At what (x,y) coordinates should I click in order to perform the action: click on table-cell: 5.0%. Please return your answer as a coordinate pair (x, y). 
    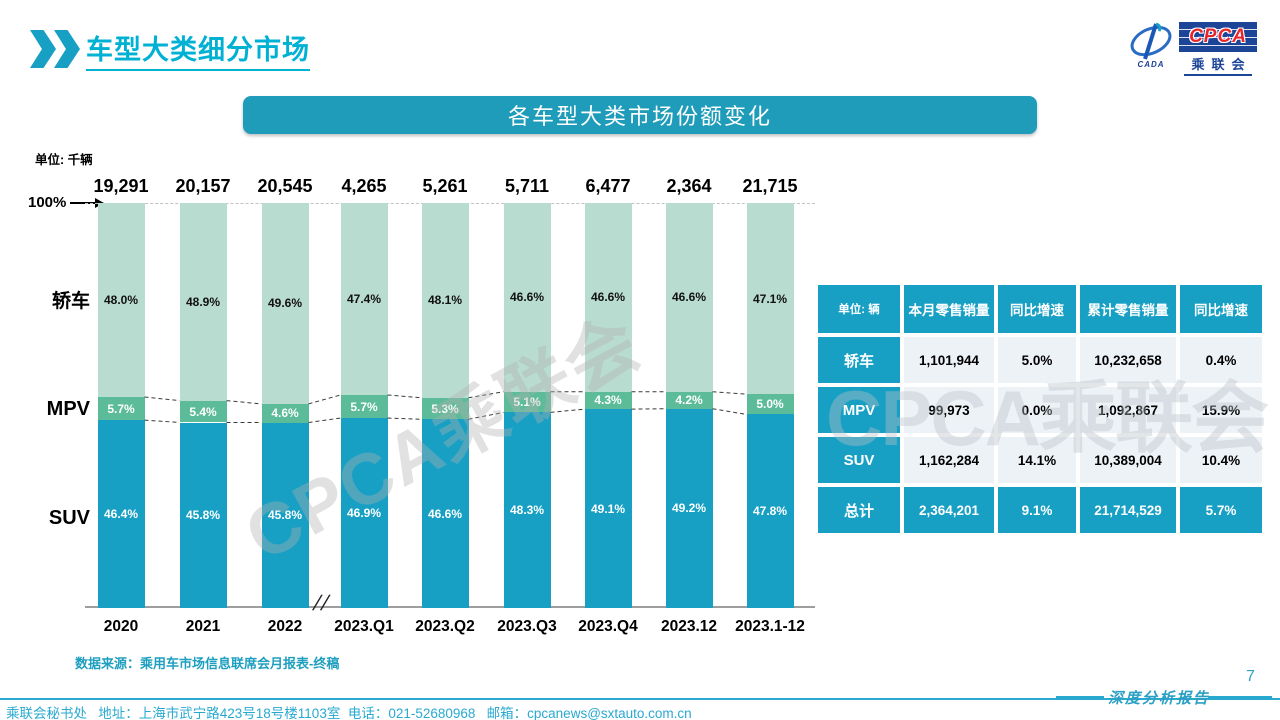
    Looking at the image, I should click on (1037, 360).